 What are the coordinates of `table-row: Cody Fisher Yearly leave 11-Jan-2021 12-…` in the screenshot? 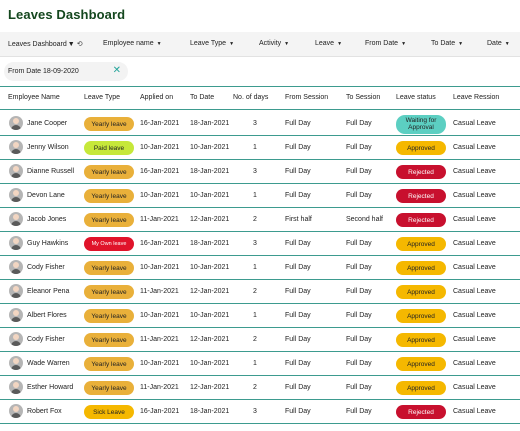 It's located at (260, 340).